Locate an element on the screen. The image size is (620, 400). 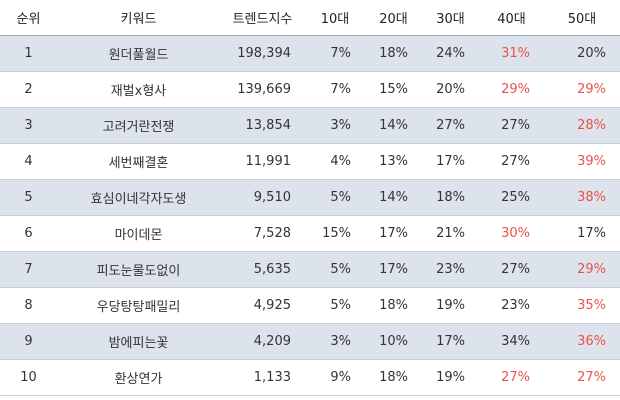
rank-cell: 8 is located at coordinates (28, 305).